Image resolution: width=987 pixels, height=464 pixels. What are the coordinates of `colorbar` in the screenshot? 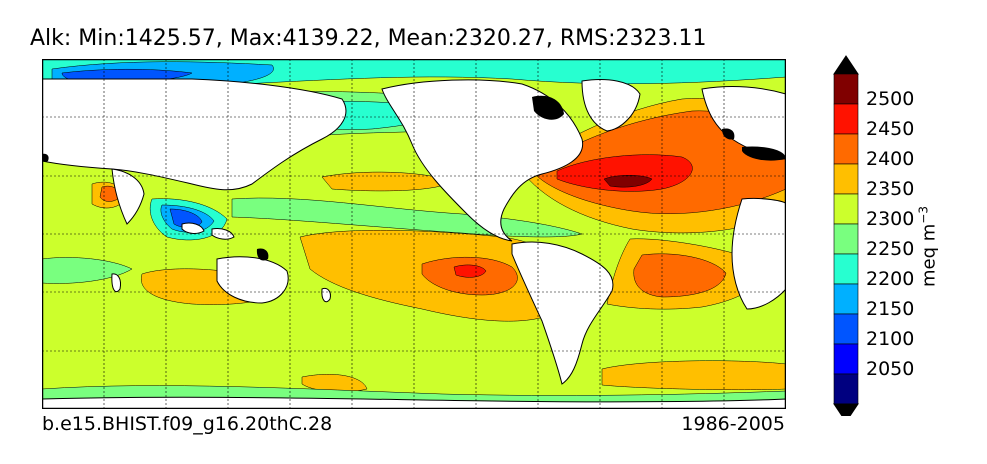 It's located at (858, 238).